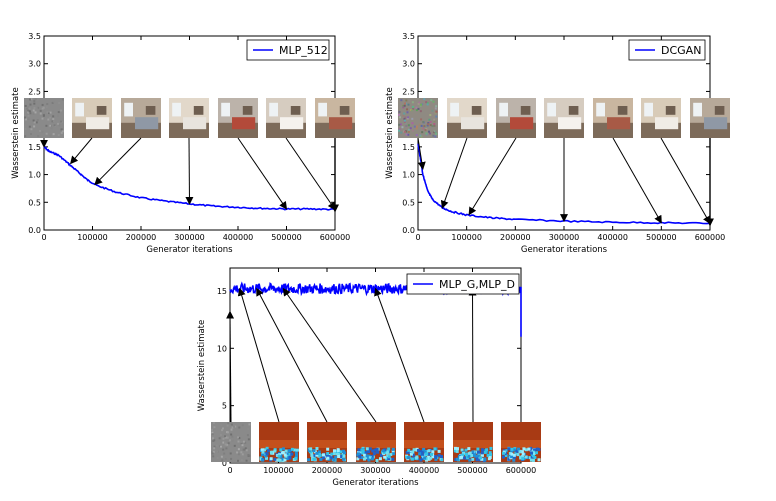 This screenshot has width=776, height=501. I want to click on y-axis-label: Wasserstein estimate, so click(390, 133).